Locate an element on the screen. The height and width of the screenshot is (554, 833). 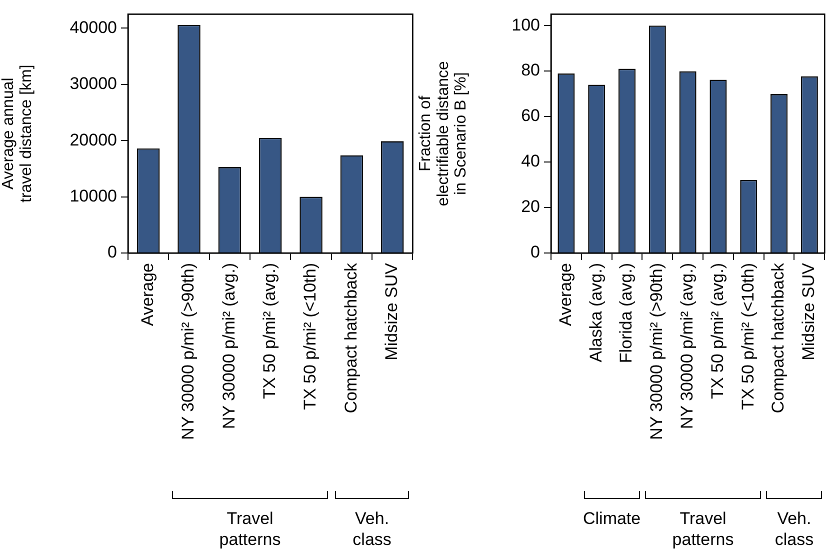
x-tick-label: Alaska (avg.) is located at coordinates (596, 312).